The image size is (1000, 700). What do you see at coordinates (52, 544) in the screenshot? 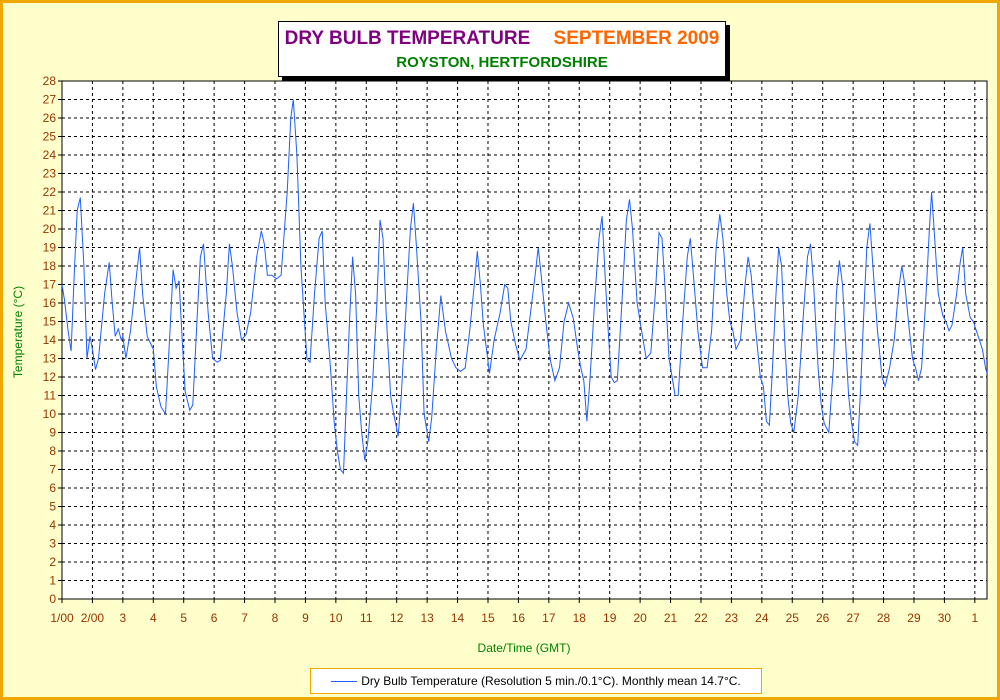
I see `y-tick-label: 3` at bounding box center [52, 544].